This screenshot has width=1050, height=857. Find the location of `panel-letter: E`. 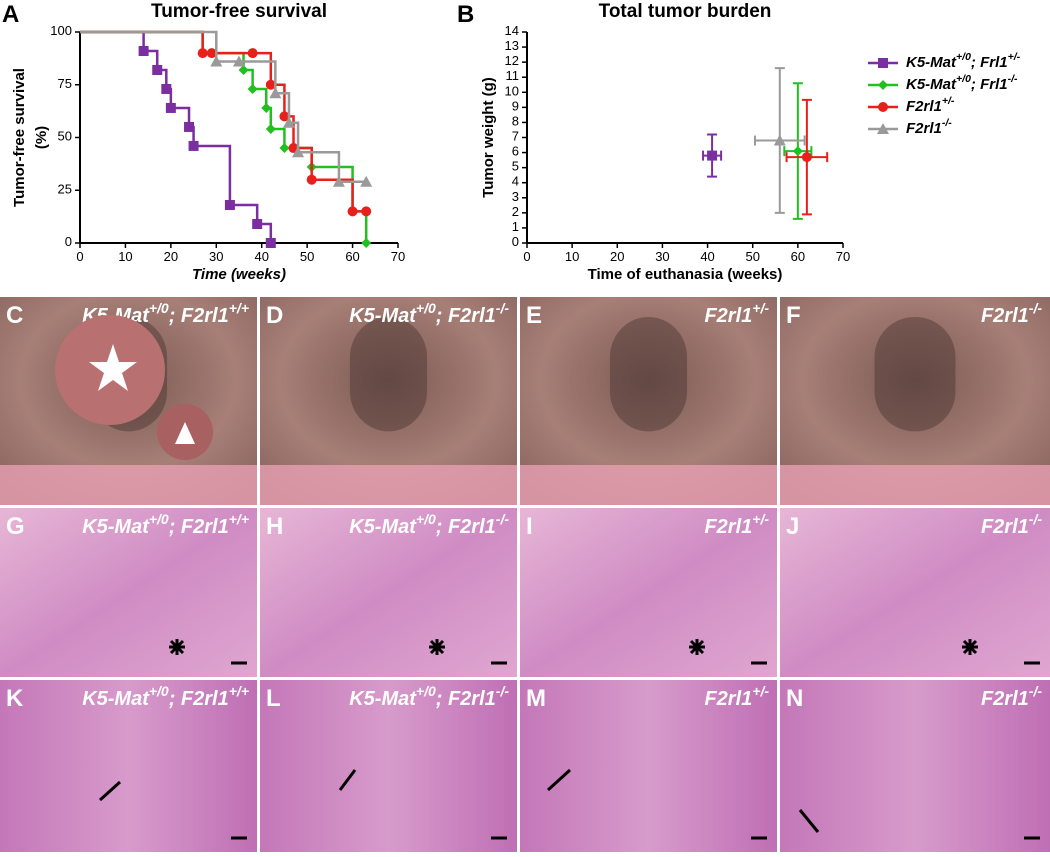

panel-letter: E is located at coordinates (534, 315).